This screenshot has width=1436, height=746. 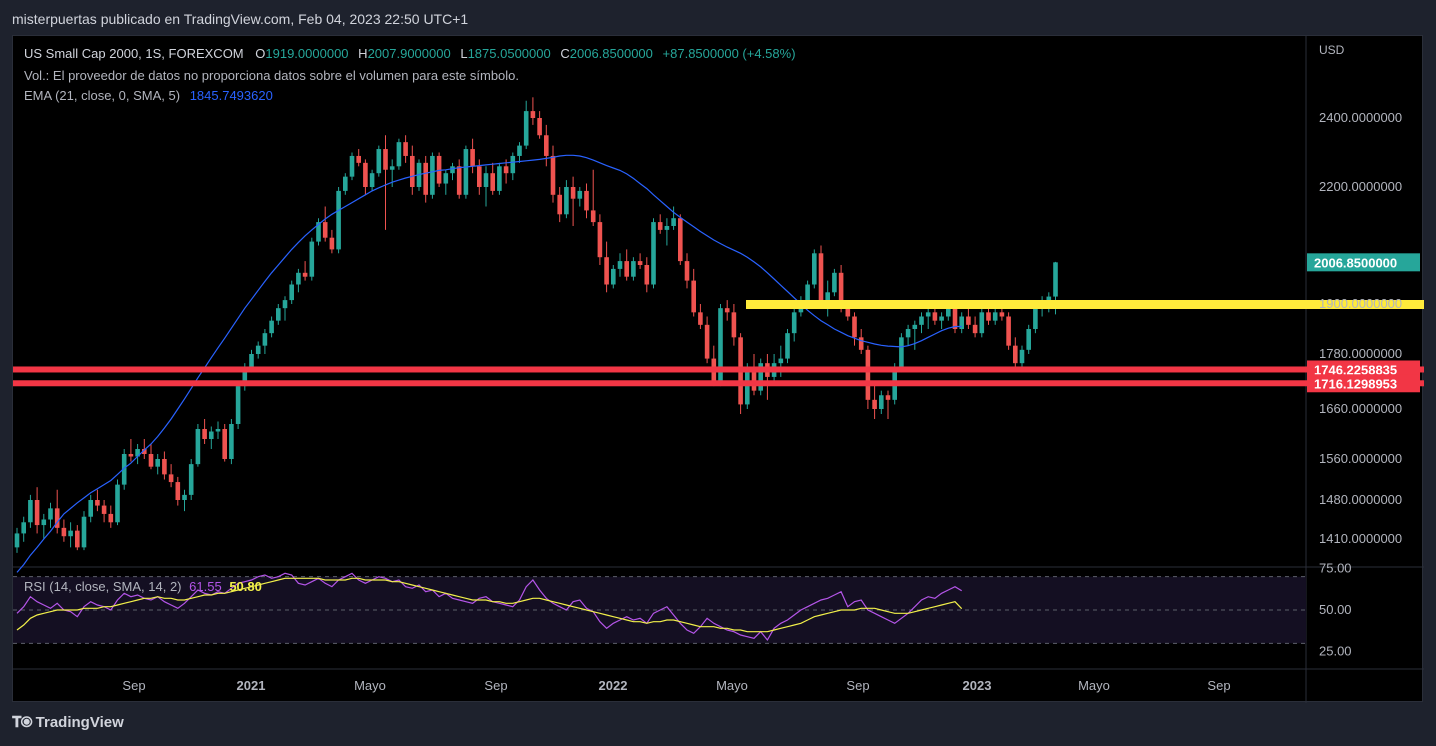 What do you see at coordinates (1360, 353) in the screenshot?
I see `price-tick-label: 1780.0000000` at bounding box center [1360, 353].